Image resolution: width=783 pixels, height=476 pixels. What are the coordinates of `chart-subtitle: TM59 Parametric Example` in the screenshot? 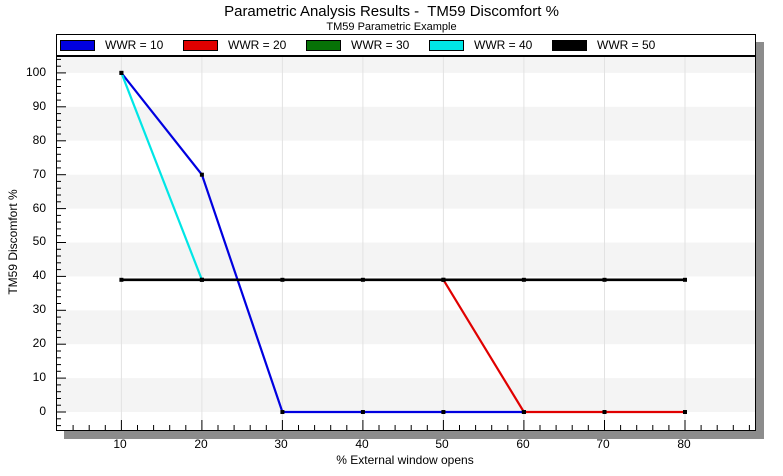 It's located at (391, 27).